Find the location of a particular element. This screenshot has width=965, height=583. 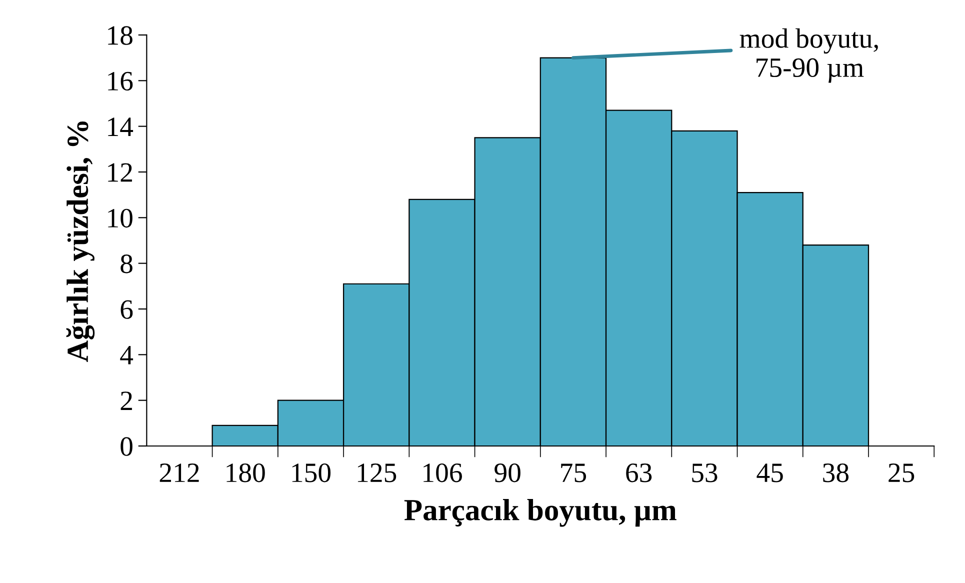

x-tick-label: 180 is located at coordinates (245, 472).